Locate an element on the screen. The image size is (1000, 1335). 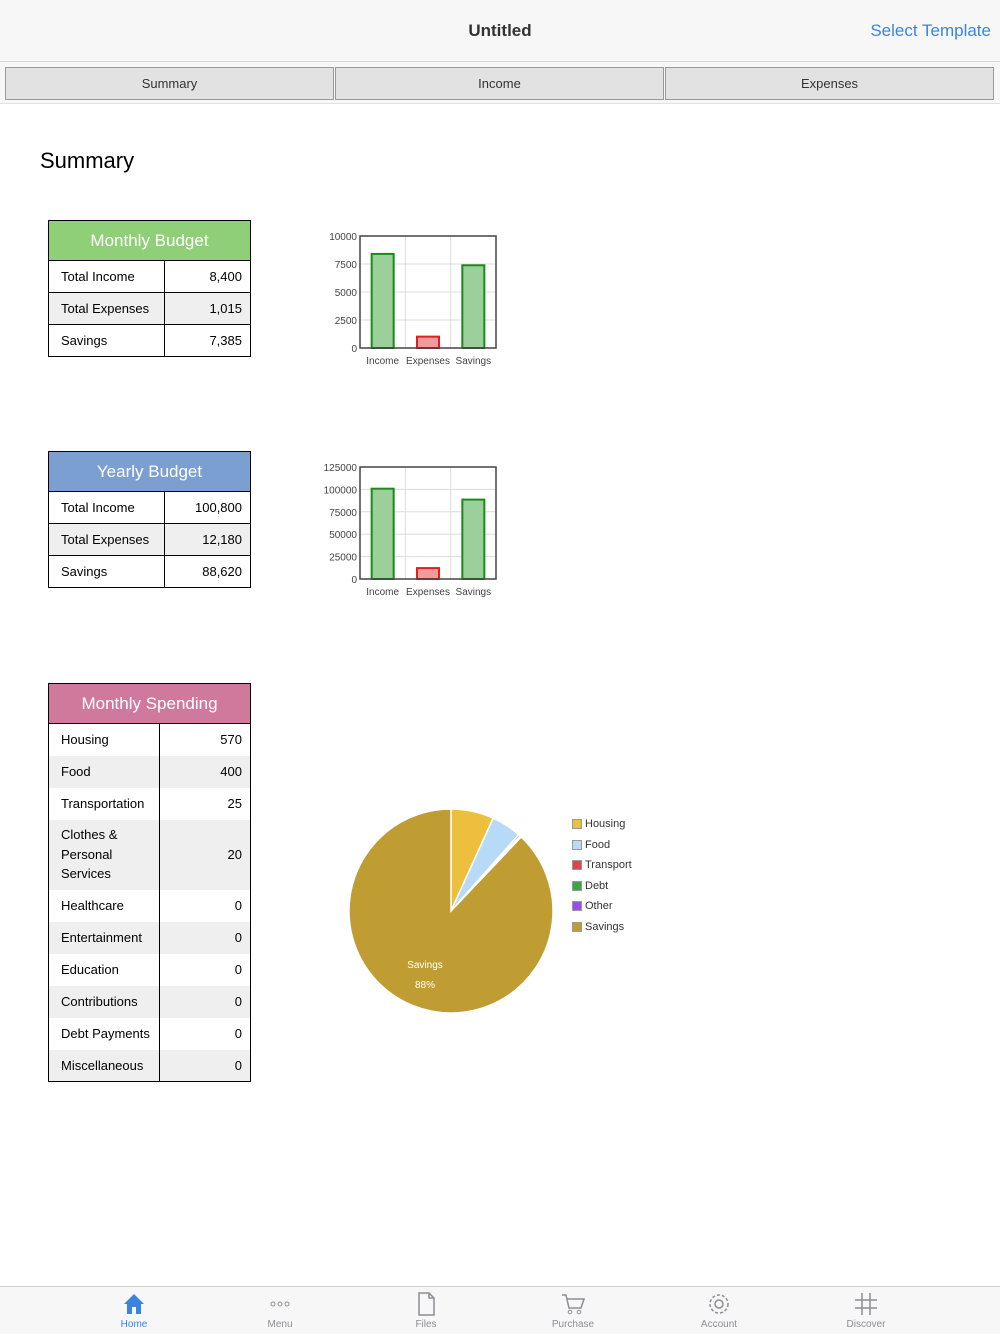
row-label: Miscellaneous is located at coordinates (104, 1065).